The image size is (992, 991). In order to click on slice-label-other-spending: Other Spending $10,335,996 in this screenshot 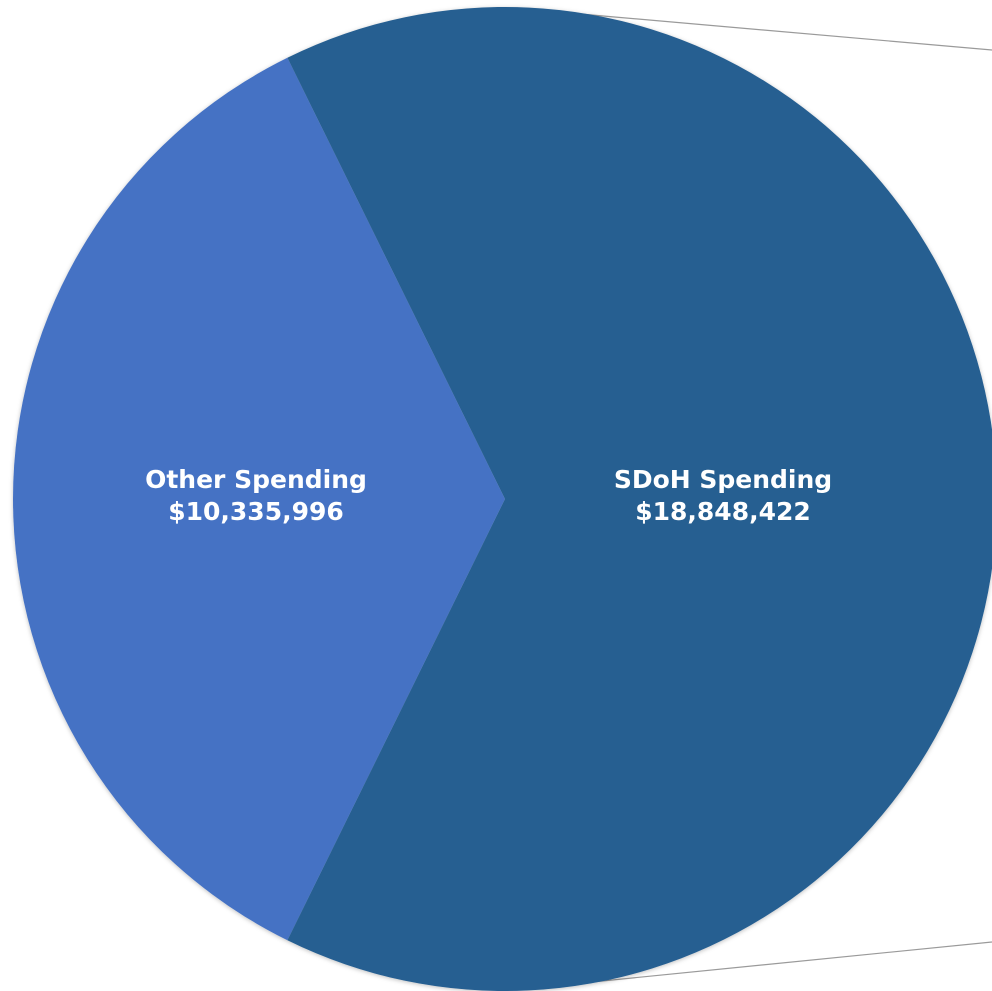, I will do `click(256, 495)`.